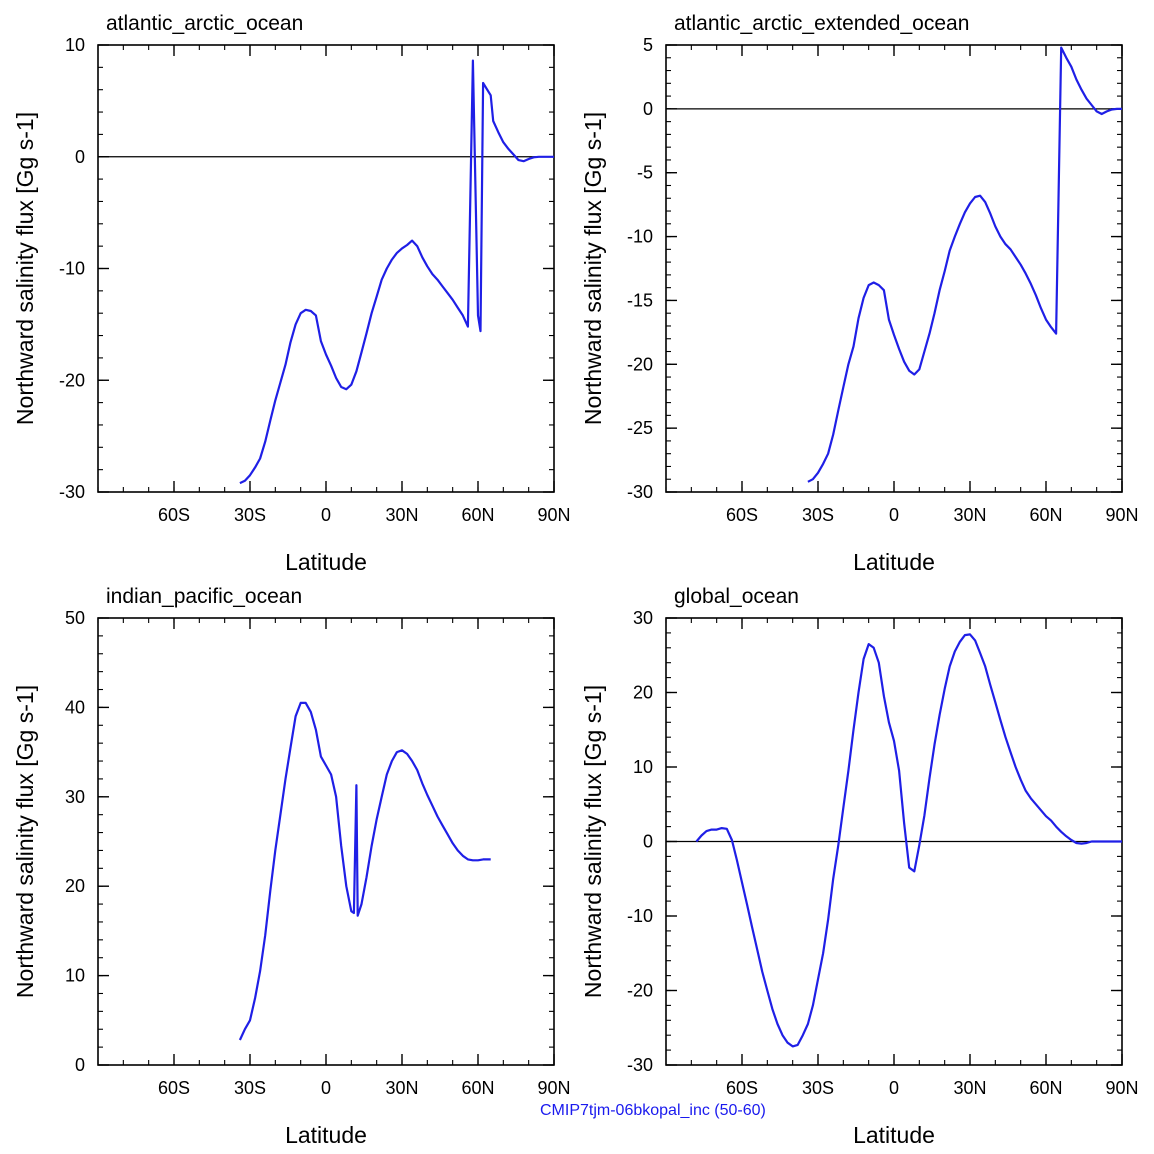 The image size is (1154, 1154). What do you see at coordinates (640, 428) in the screenshot?
I see `y-tick-label: -25` at bounding box center [640, 428].